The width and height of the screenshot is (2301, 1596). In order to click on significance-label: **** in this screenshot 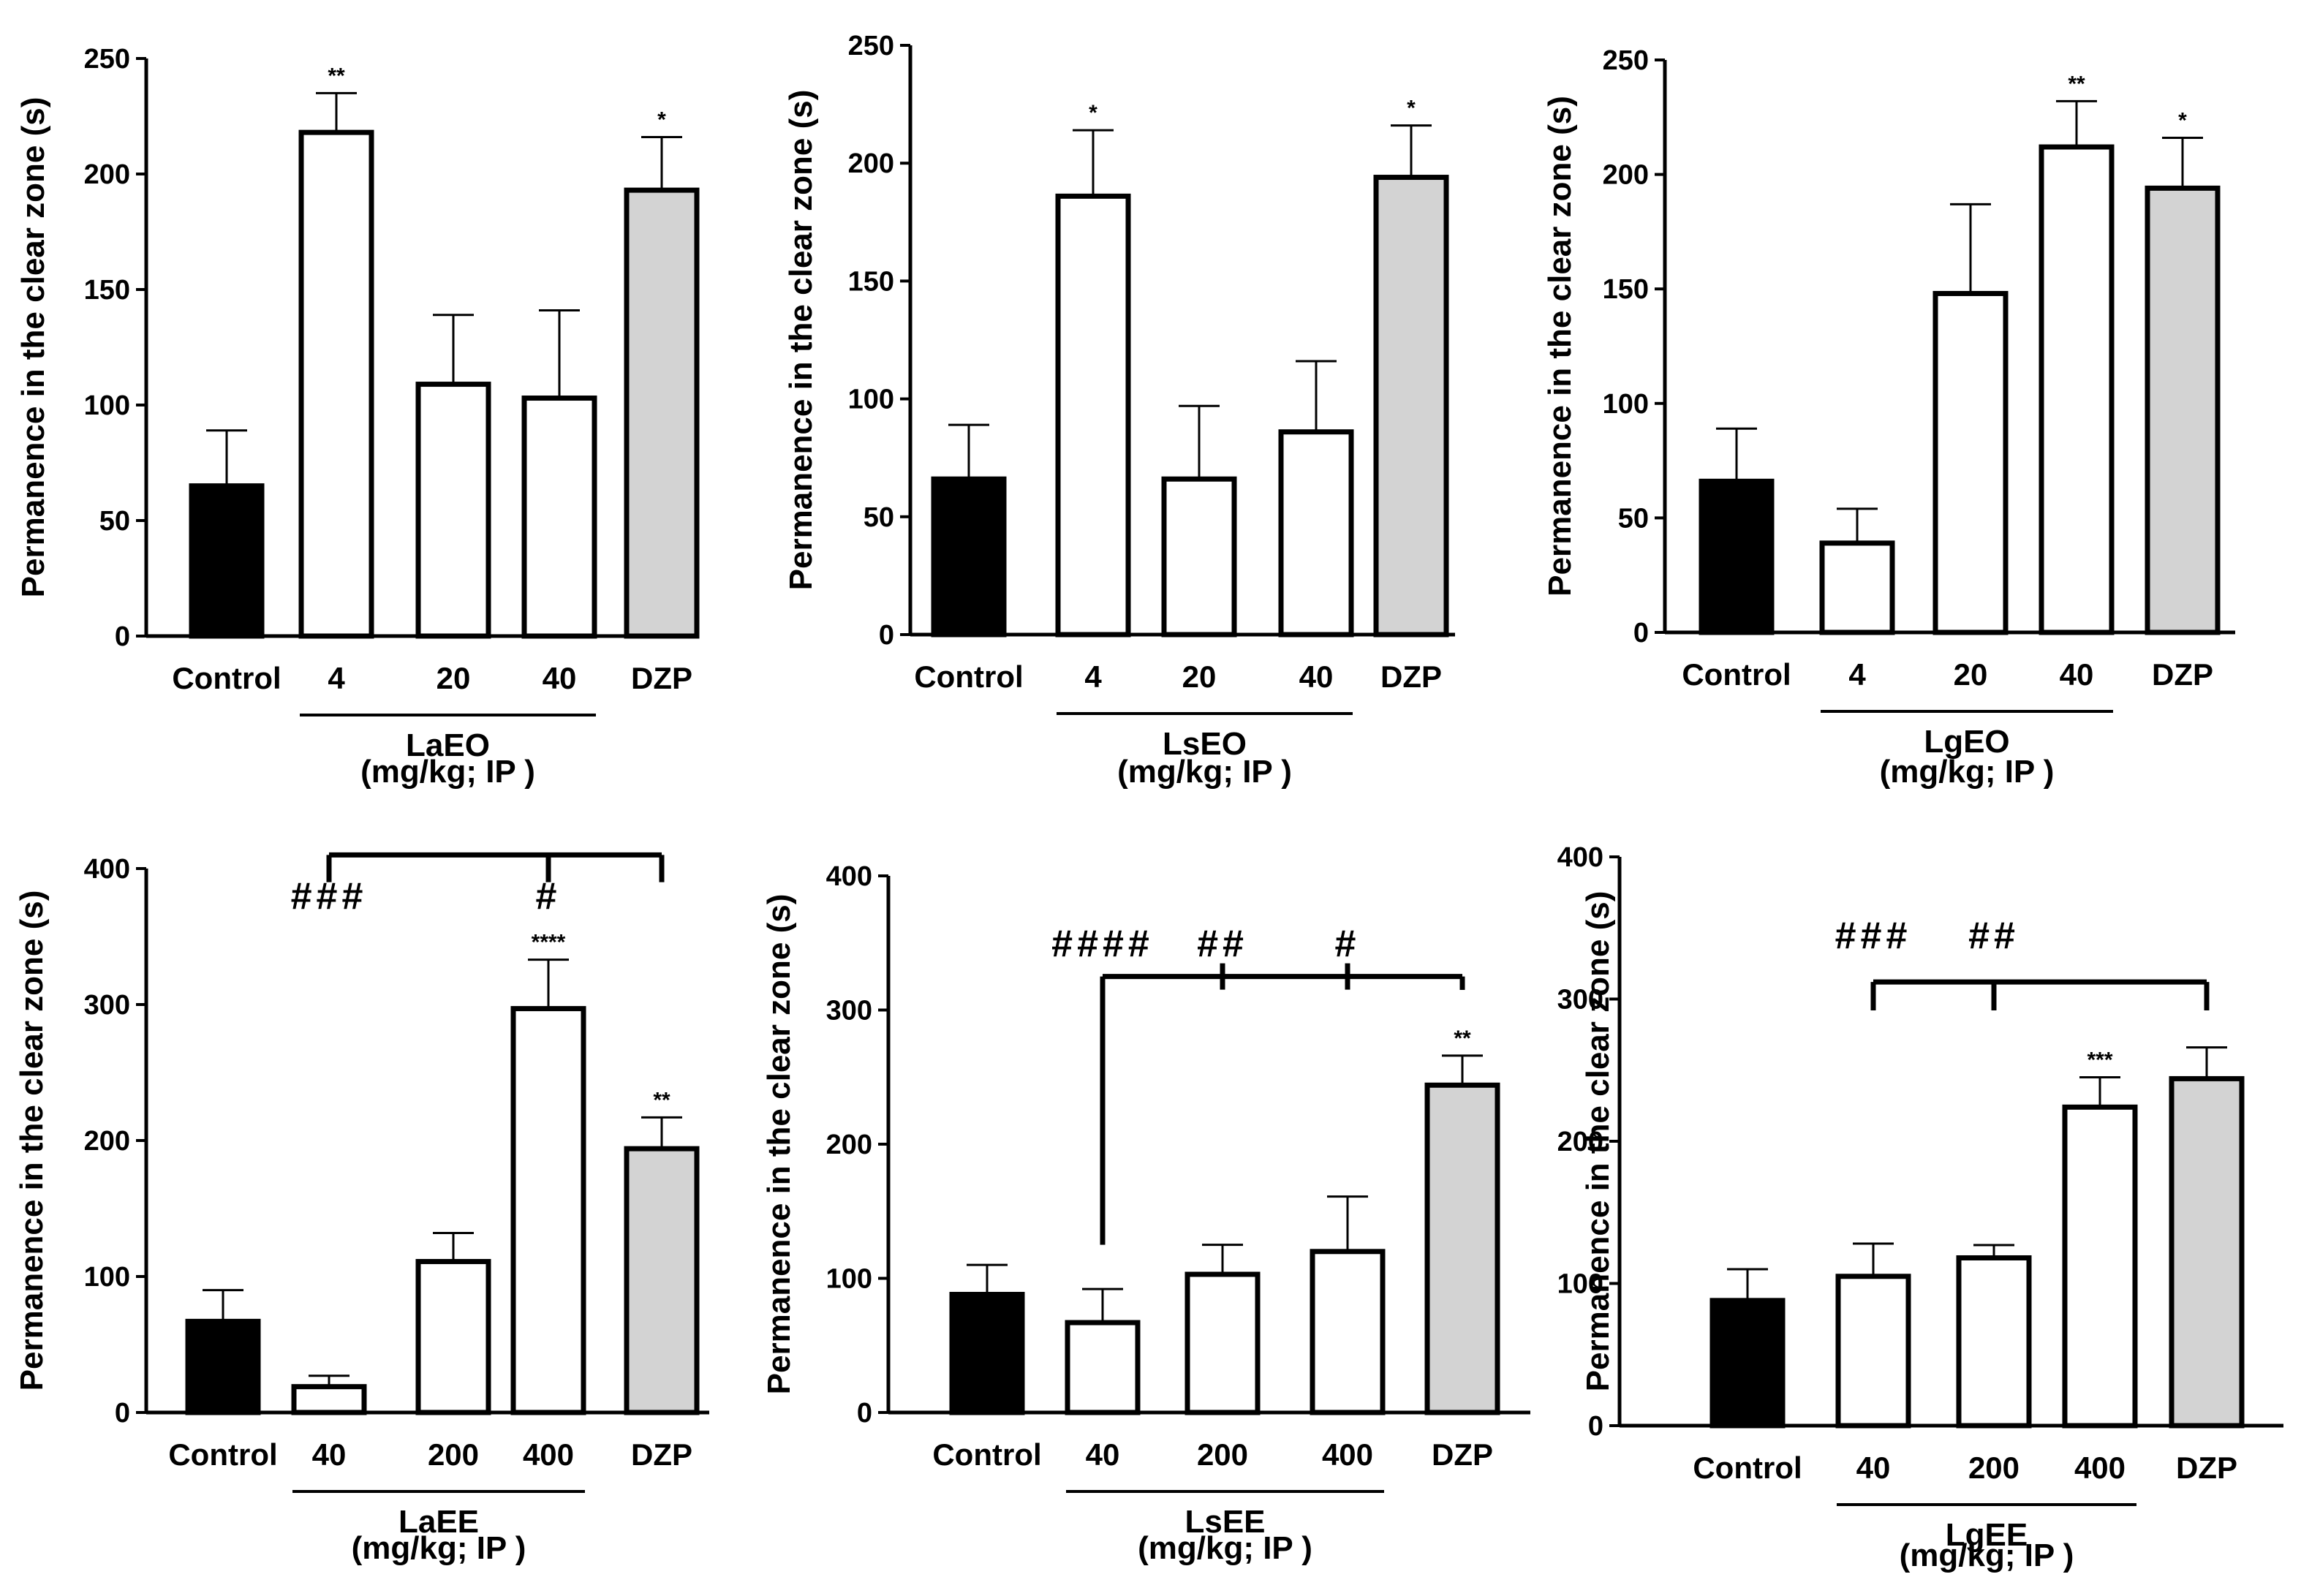, I will do `click(549, 943)`.